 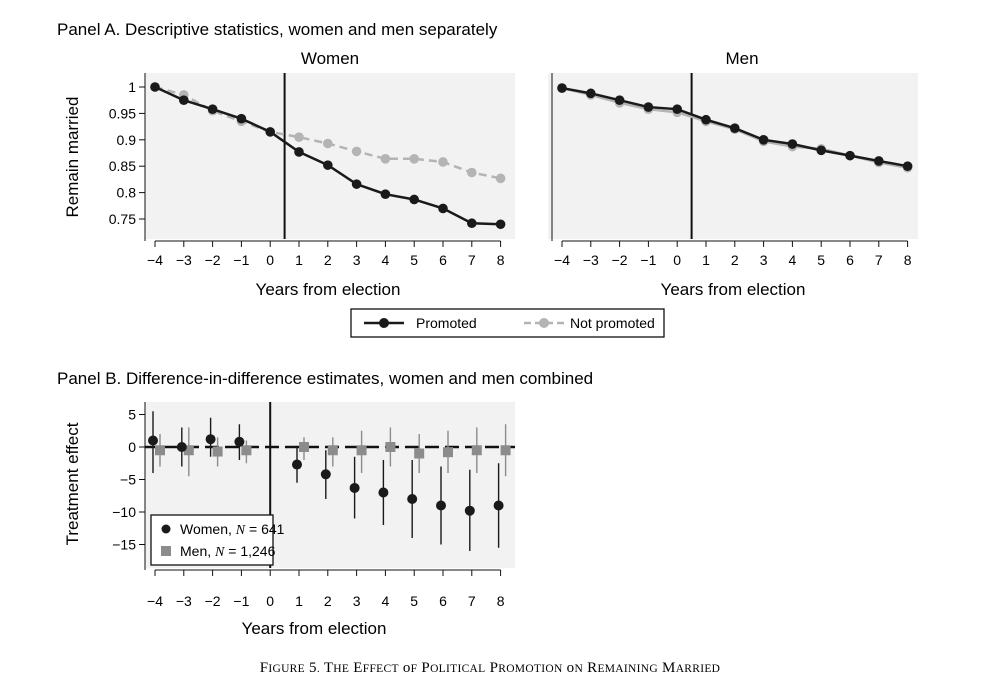 I want to click on y-tick-label: −10, so click(x=124, y=512).